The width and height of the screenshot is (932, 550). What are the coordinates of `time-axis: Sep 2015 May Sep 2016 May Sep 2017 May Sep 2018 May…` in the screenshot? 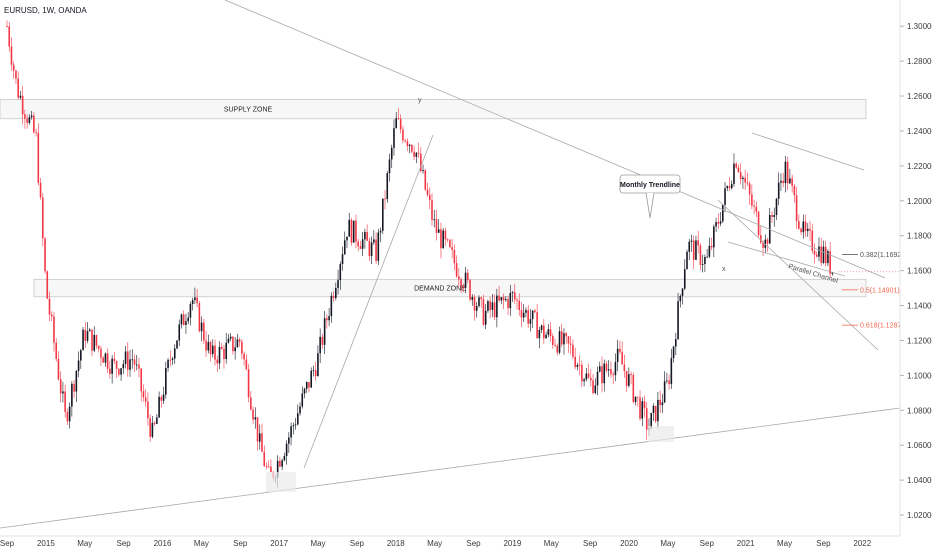 It's located at (436, 543).